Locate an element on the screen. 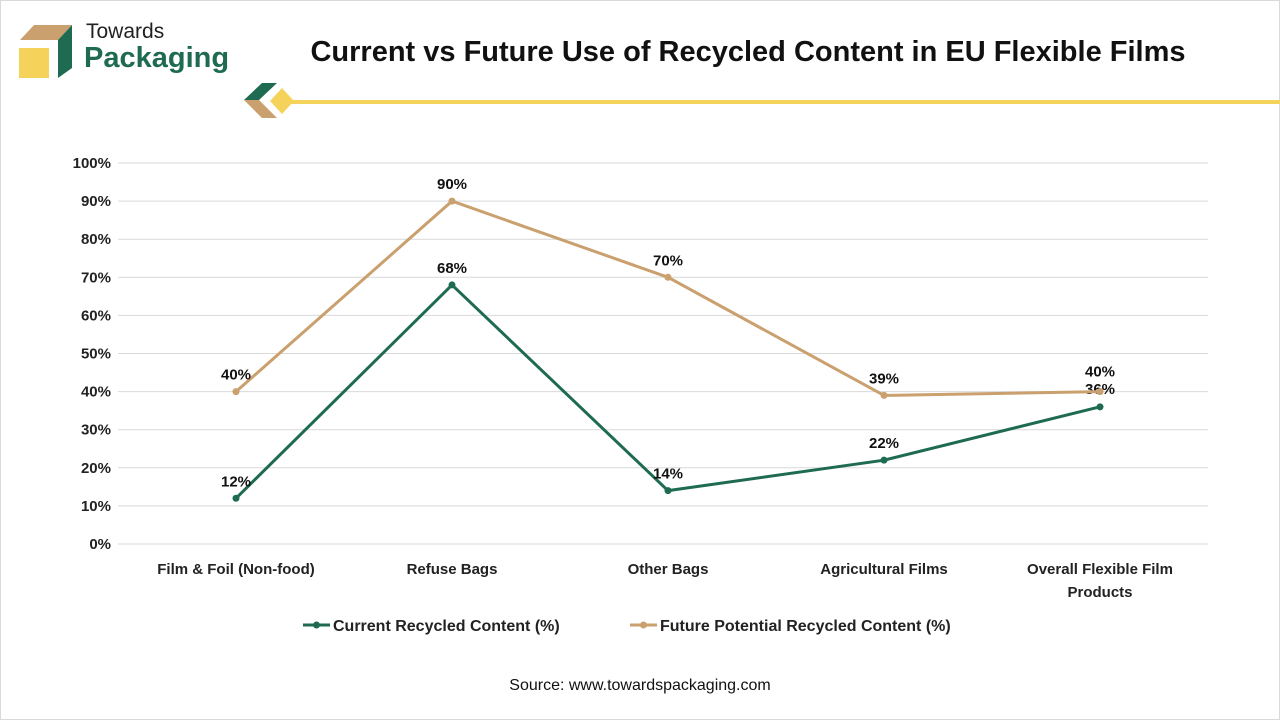 The height and width of the screenshot is (720, 1280). x-tick-label: Products is located at coordinates (1099, 592).